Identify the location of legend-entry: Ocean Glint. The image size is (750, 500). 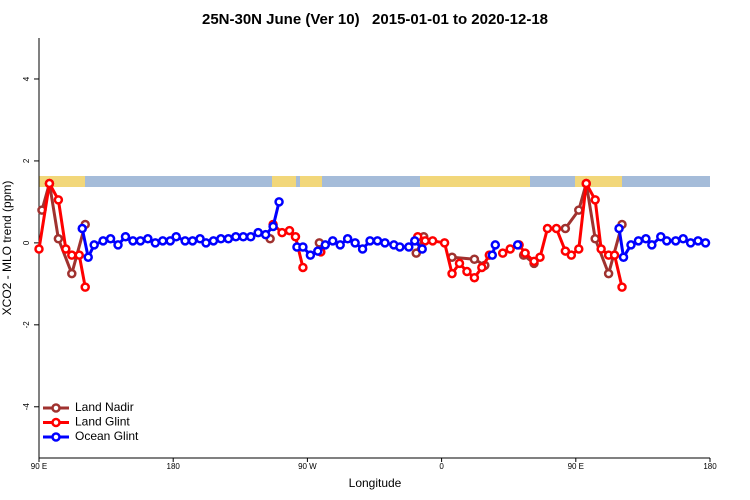
(91, 436).